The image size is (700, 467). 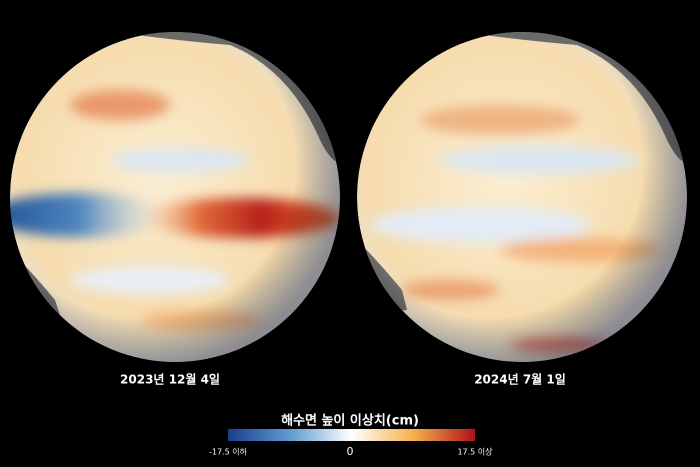 I want to click on legend-title: 해수면 높이 이상치(cm), so click(x=350, y=421).